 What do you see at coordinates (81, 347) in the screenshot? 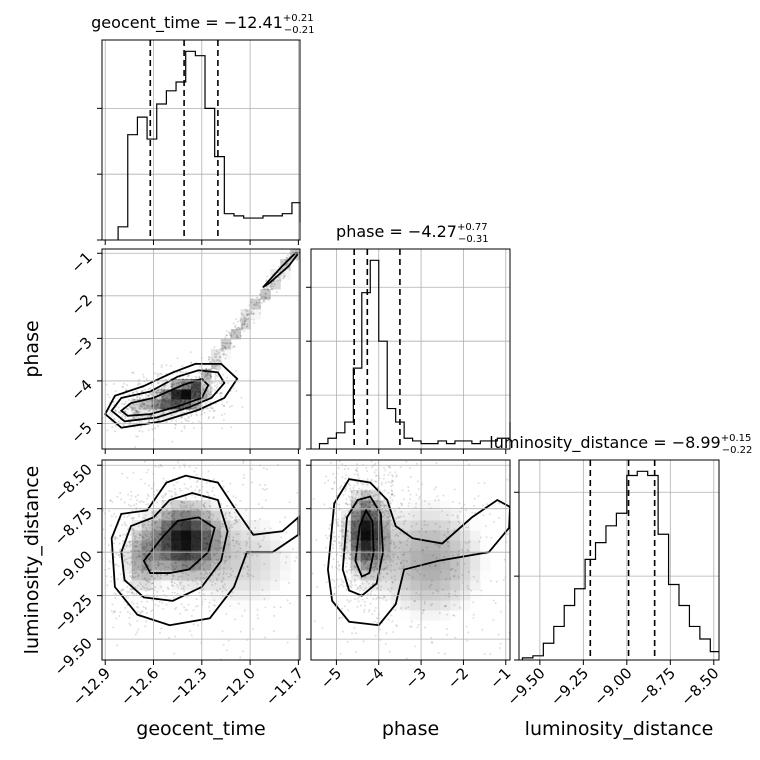
I see `y-tick-label: −3` at bounding box center [81, 347].